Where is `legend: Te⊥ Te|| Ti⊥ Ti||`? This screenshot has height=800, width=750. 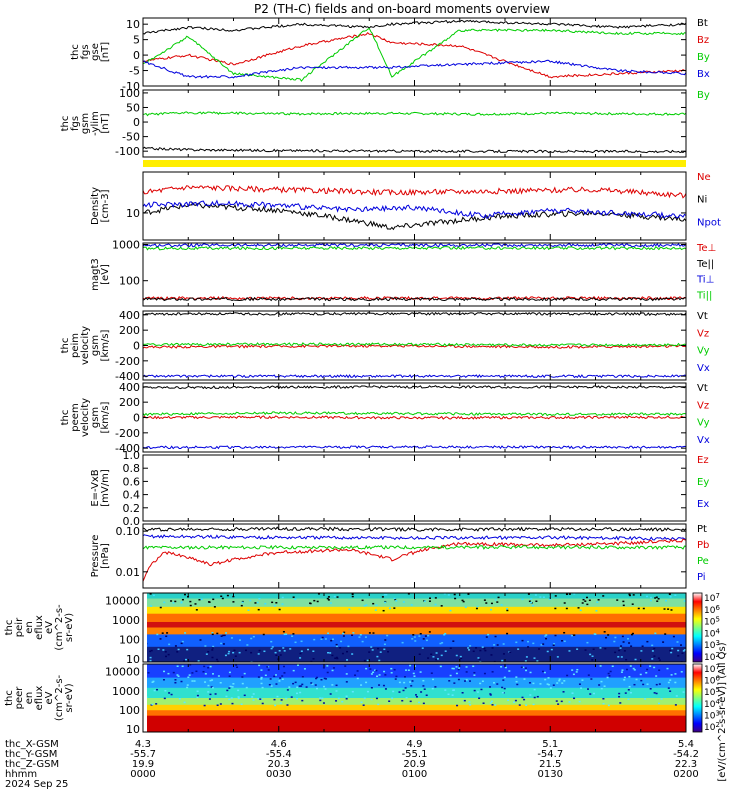 legend: Te⊥ Te|| Ti⊥ Ti|| is located at coordinates (706, 272).